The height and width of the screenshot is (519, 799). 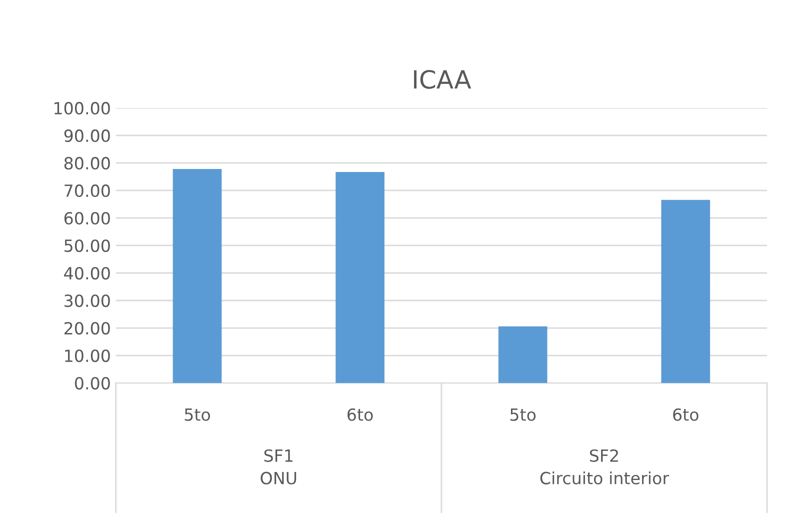 I want to click on chart-title: ICAA, so click(x=443, y=79).